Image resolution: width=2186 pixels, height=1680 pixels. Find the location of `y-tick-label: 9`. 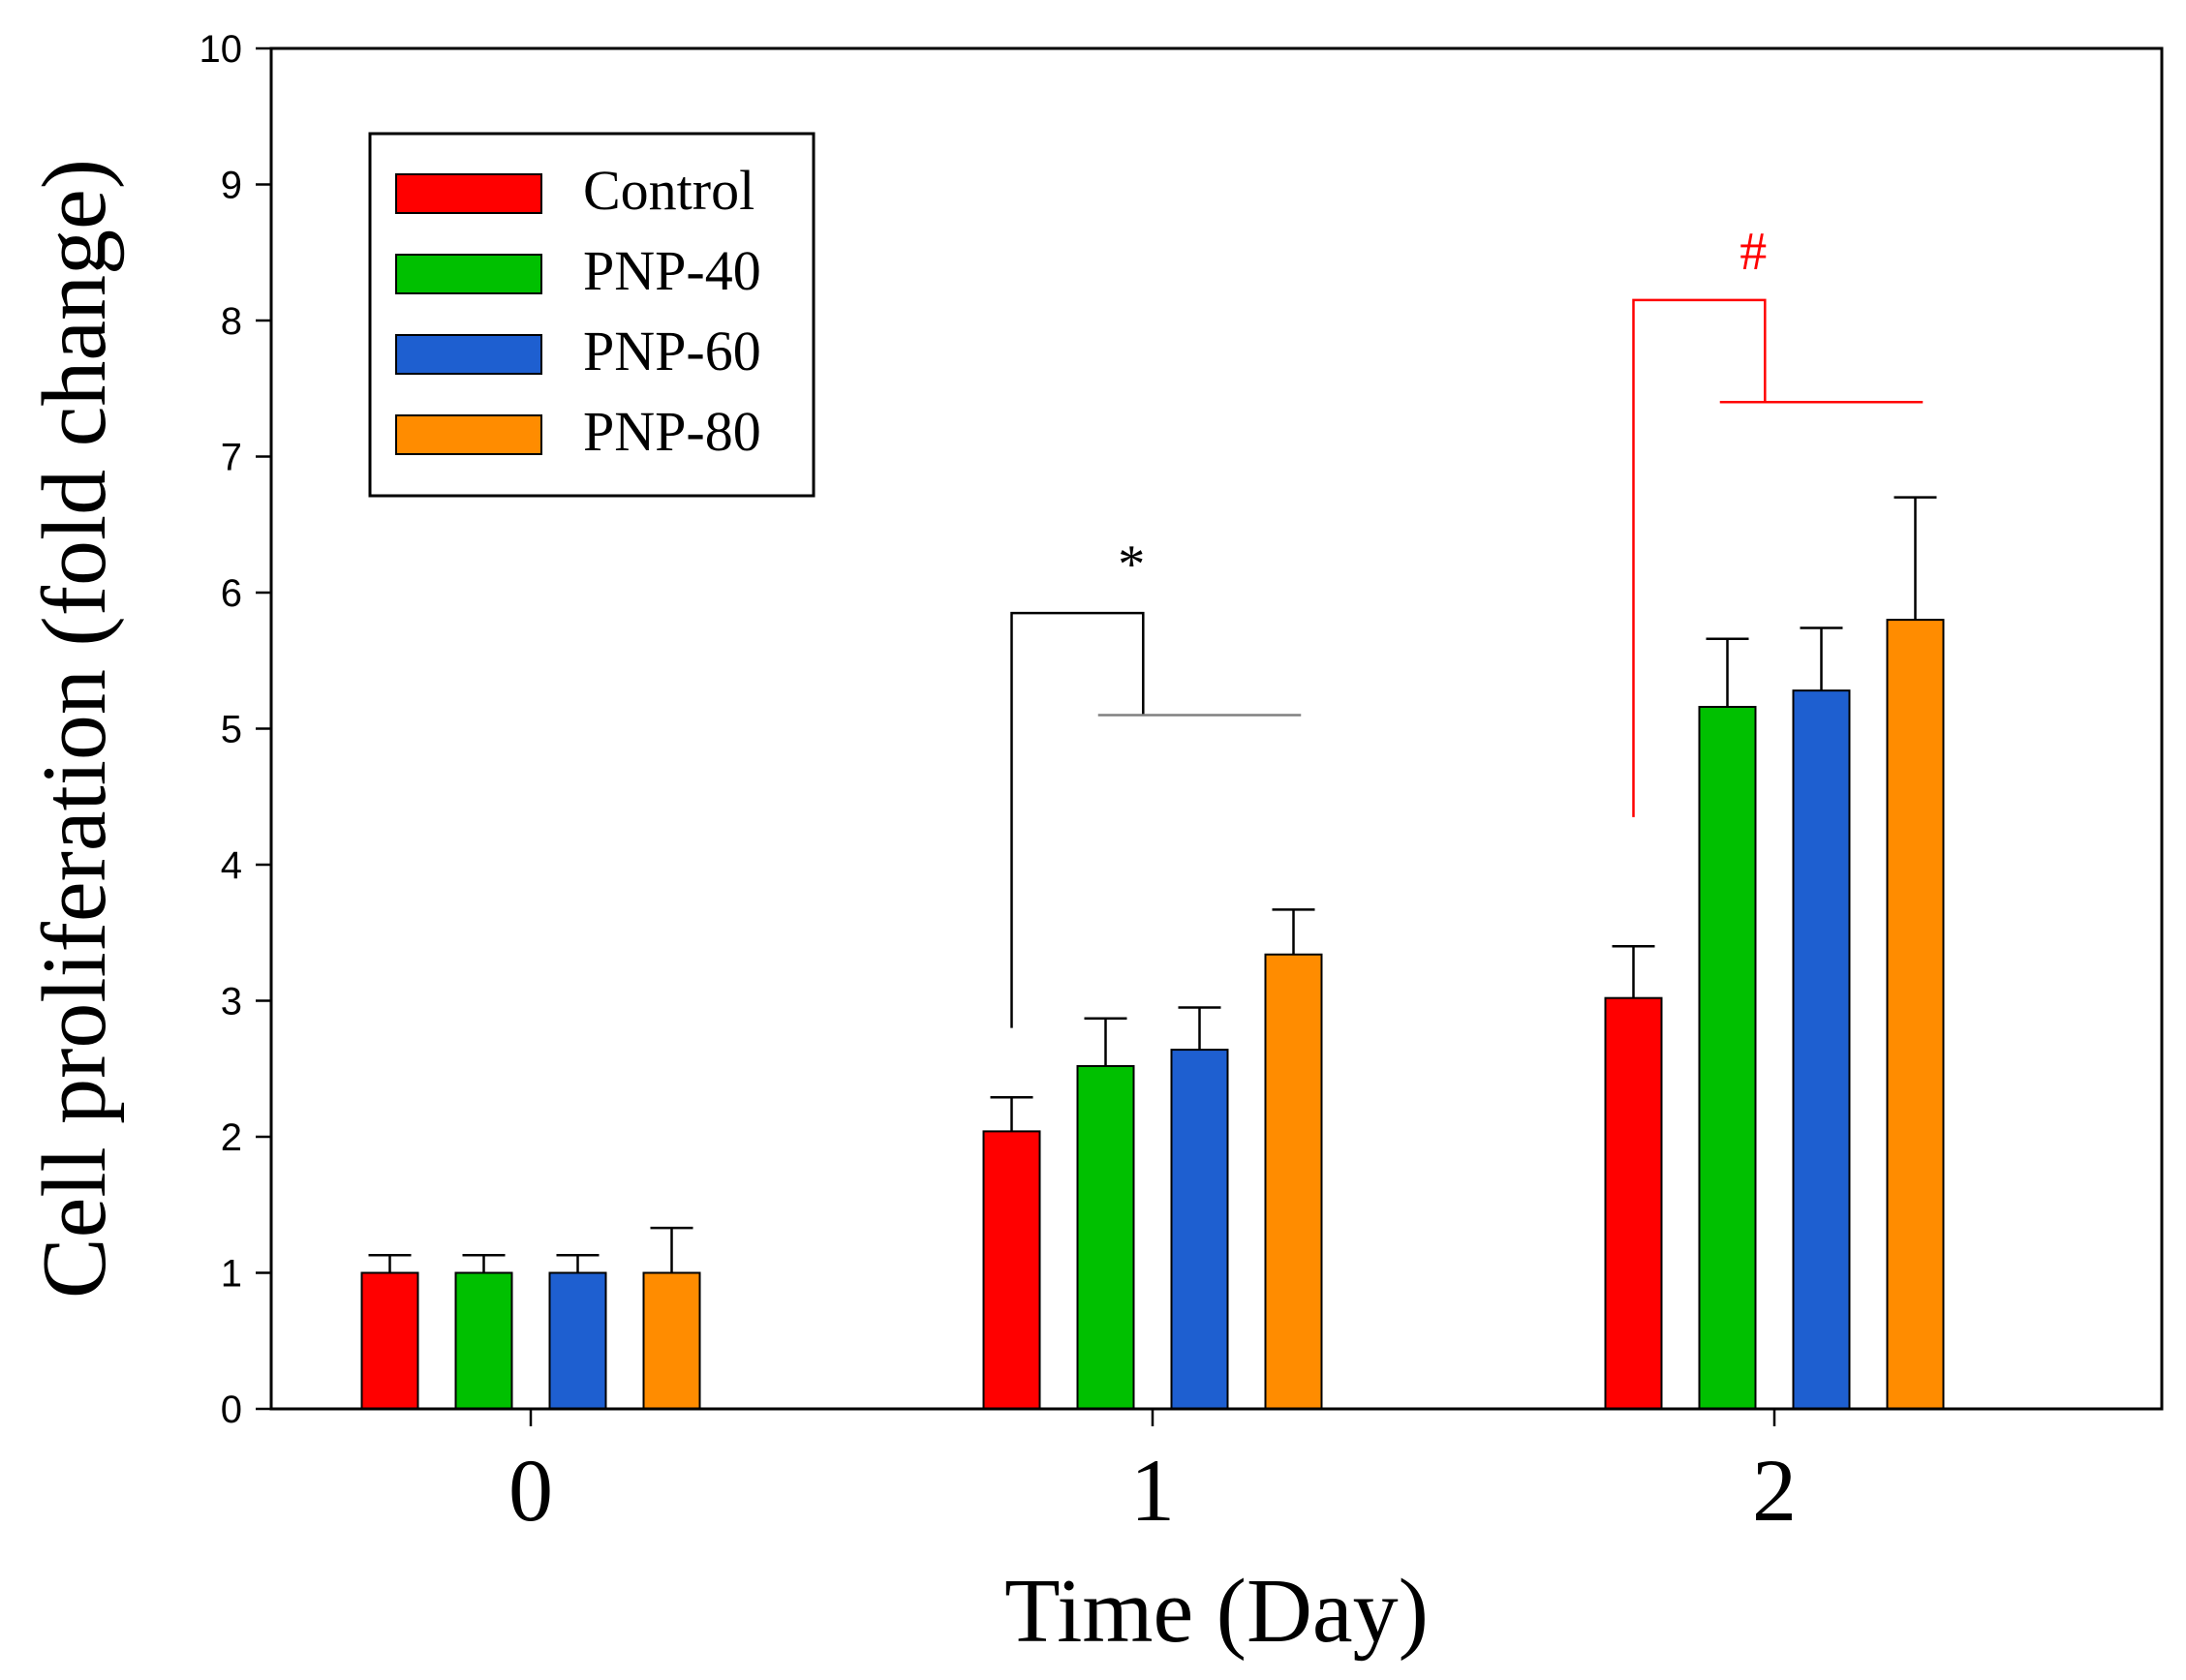

y-tick-label: 9 is located at coordinates (231, 186).